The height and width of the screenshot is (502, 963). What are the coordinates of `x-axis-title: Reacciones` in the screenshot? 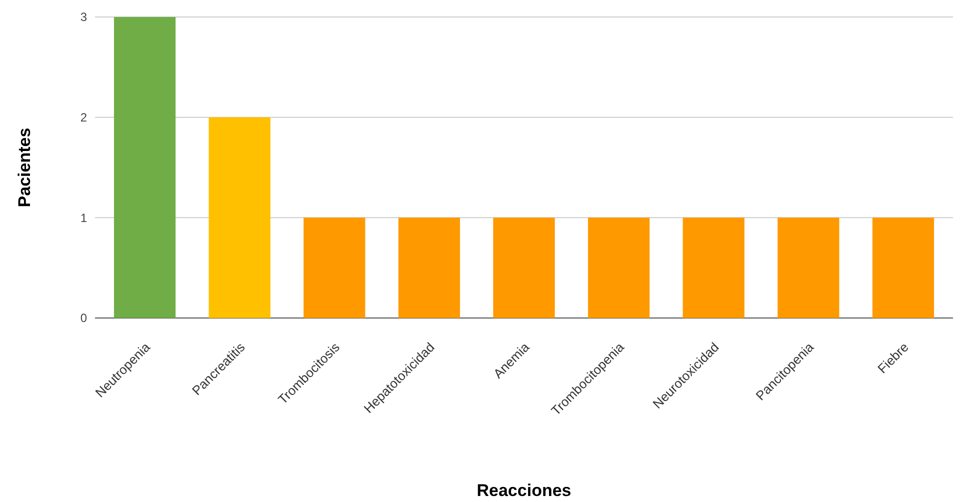 It's located at (524, 490).